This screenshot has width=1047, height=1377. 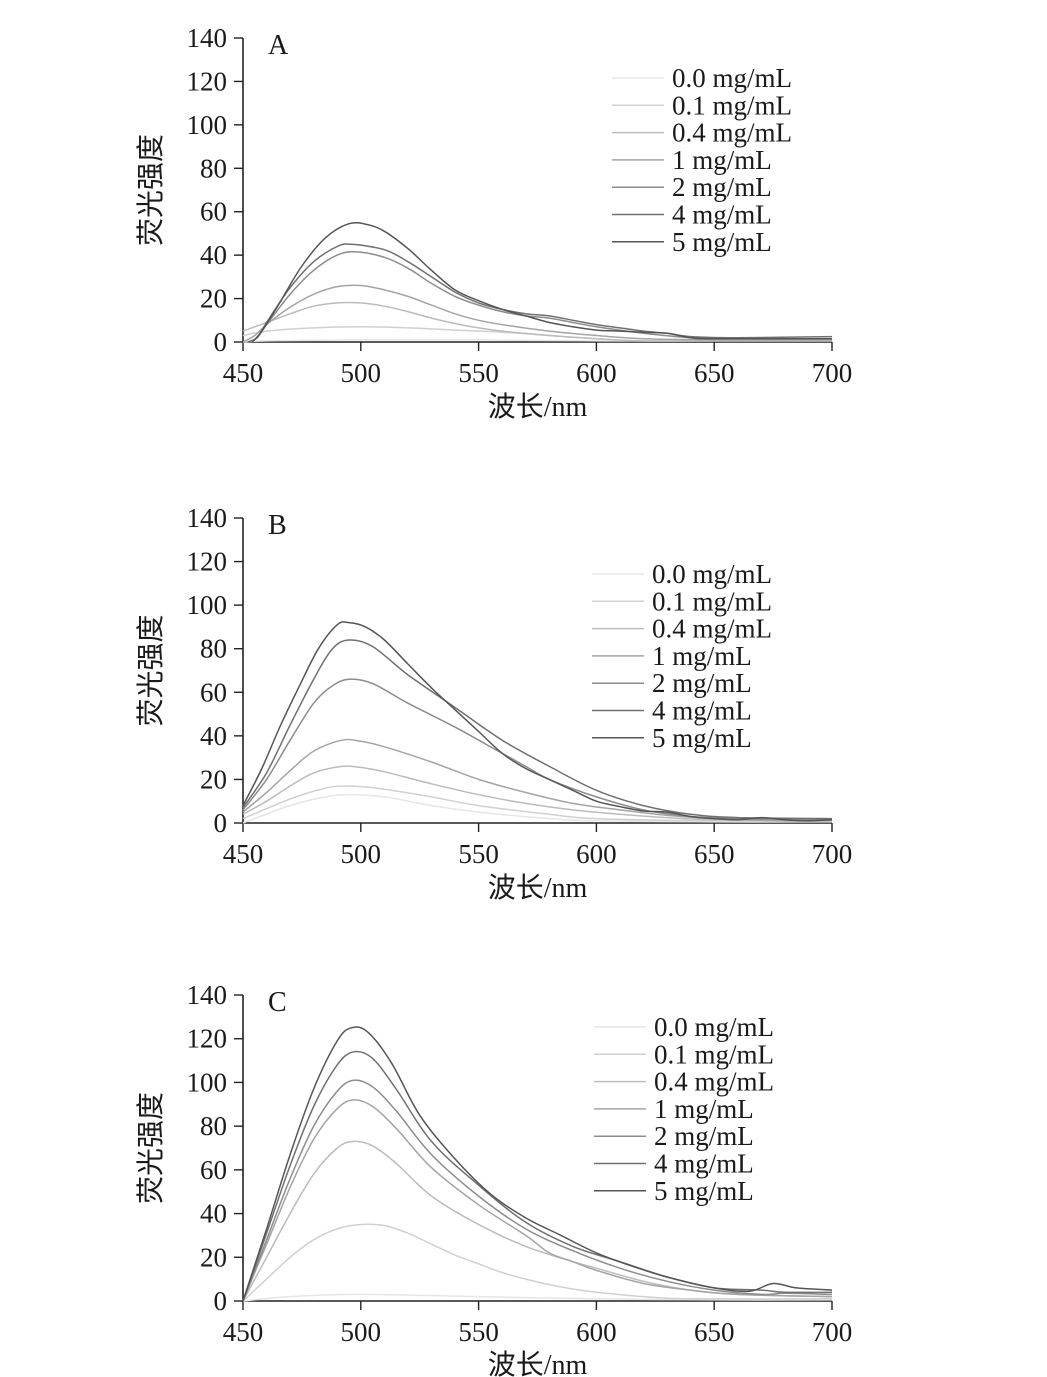 What do you see at coordinates (277, 1002) in the screenshot?
I see `panel-label: C` at bounding box center [277, 1002].